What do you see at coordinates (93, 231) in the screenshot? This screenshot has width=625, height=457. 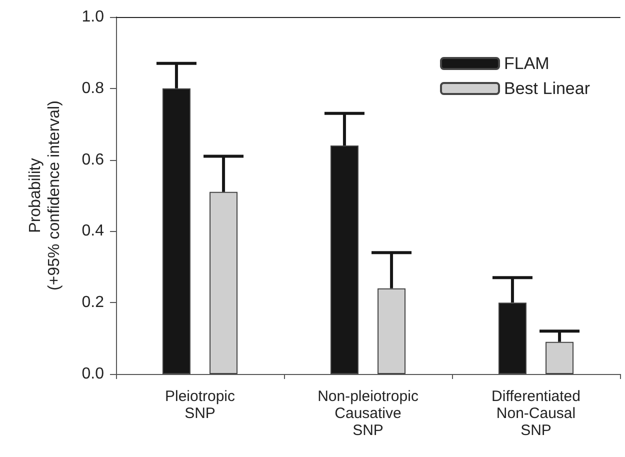 I see `y-tick-label: 0.4` at bounding box center [93, 231].